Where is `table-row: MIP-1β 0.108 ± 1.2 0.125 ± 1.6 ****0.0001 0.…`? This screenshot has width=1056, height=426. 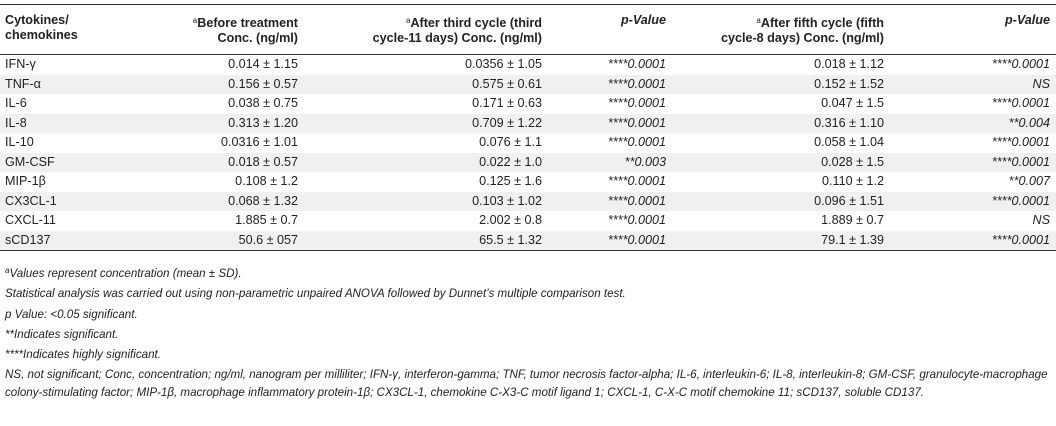 table-row: MIP-1β 0.108 ± 1.2 0.125 ± 1.6 ****0.0001 0.… is located at coordinates (528, 182).